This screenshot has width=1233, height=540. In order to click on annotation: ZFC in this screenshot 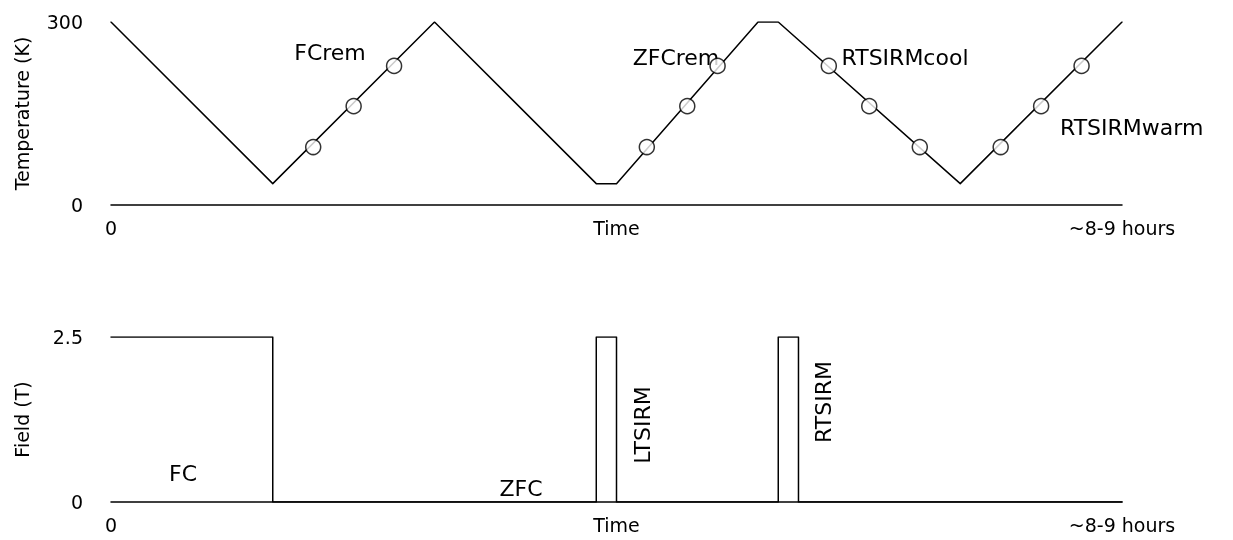, I will do `click(521, 488)`.